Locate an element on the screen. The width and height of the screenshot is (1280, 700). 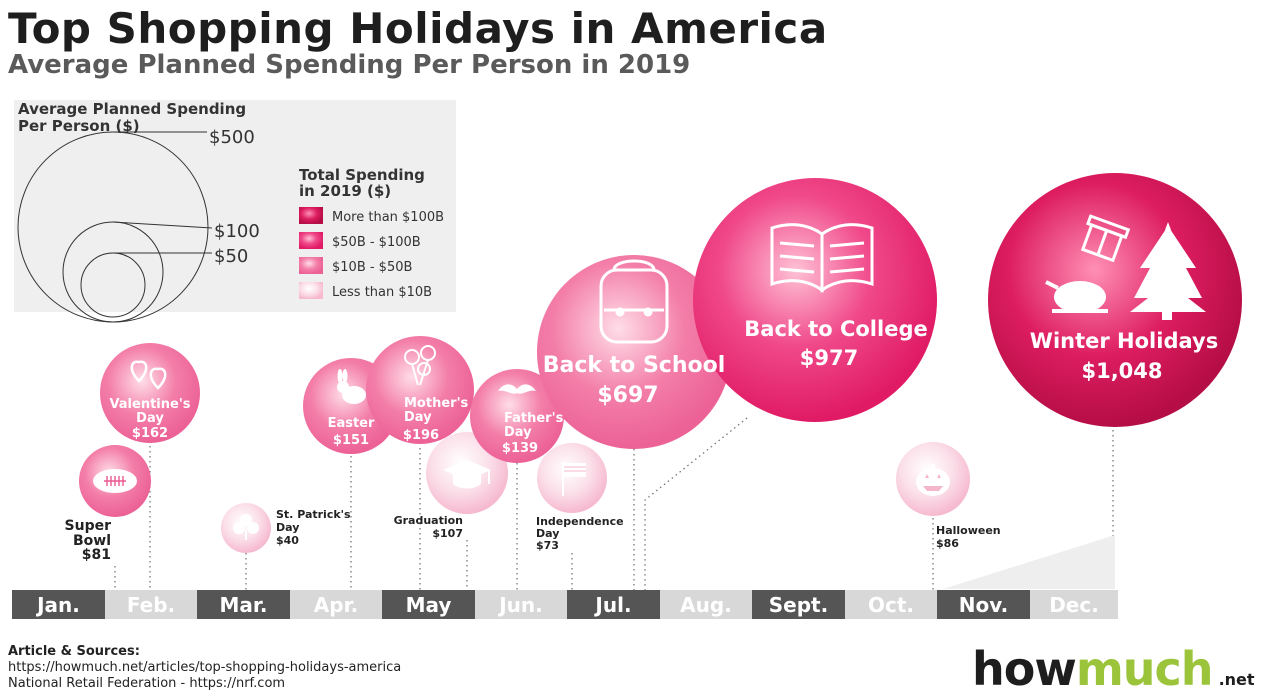
bubble-circle-back-to-school is located at coordinates (634, 352).